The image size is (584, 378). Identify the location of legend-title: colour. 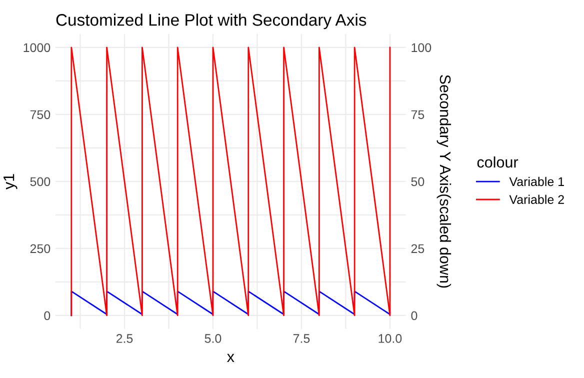
(497, 162).